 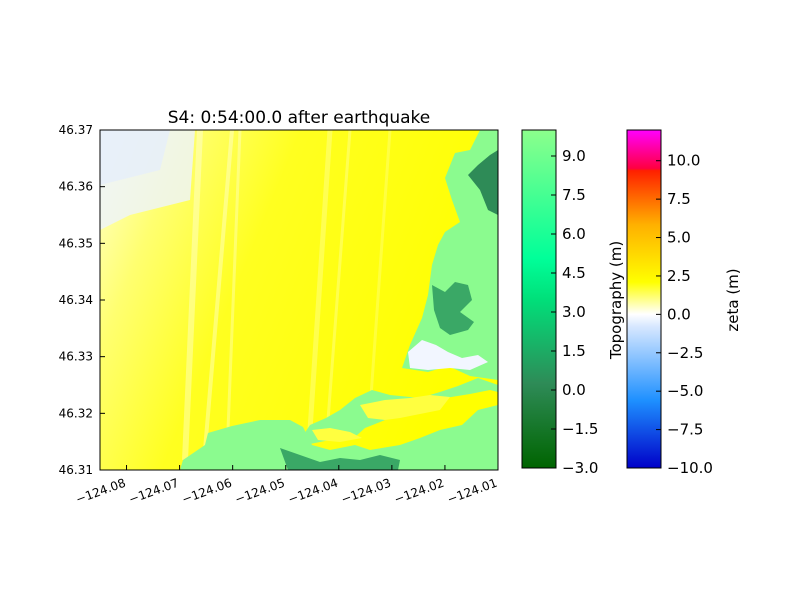 What do you see at coordinates (453, 308) in the screenshot?
I see `lowland-inlet` at bounding box center [453, 308].